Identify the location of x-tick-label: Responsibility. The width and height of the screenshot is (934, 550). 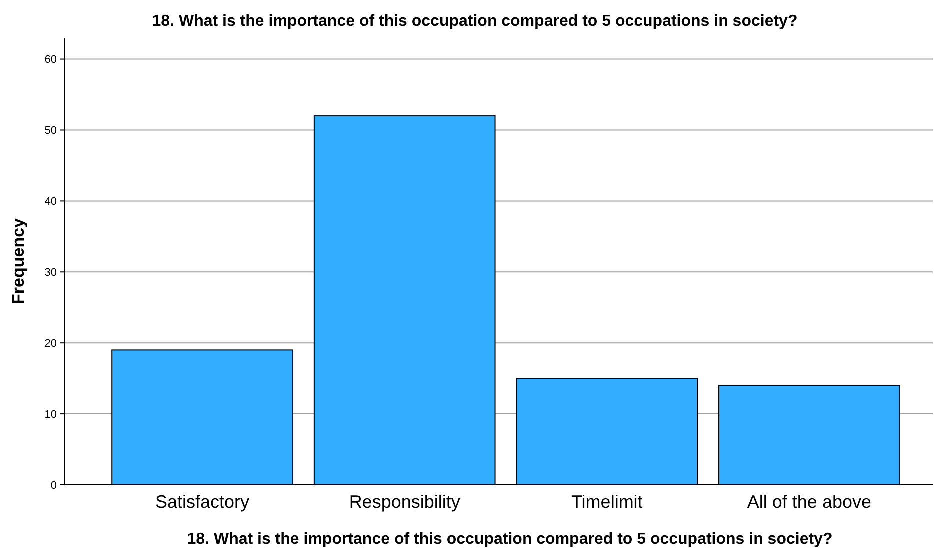
(404, 502).